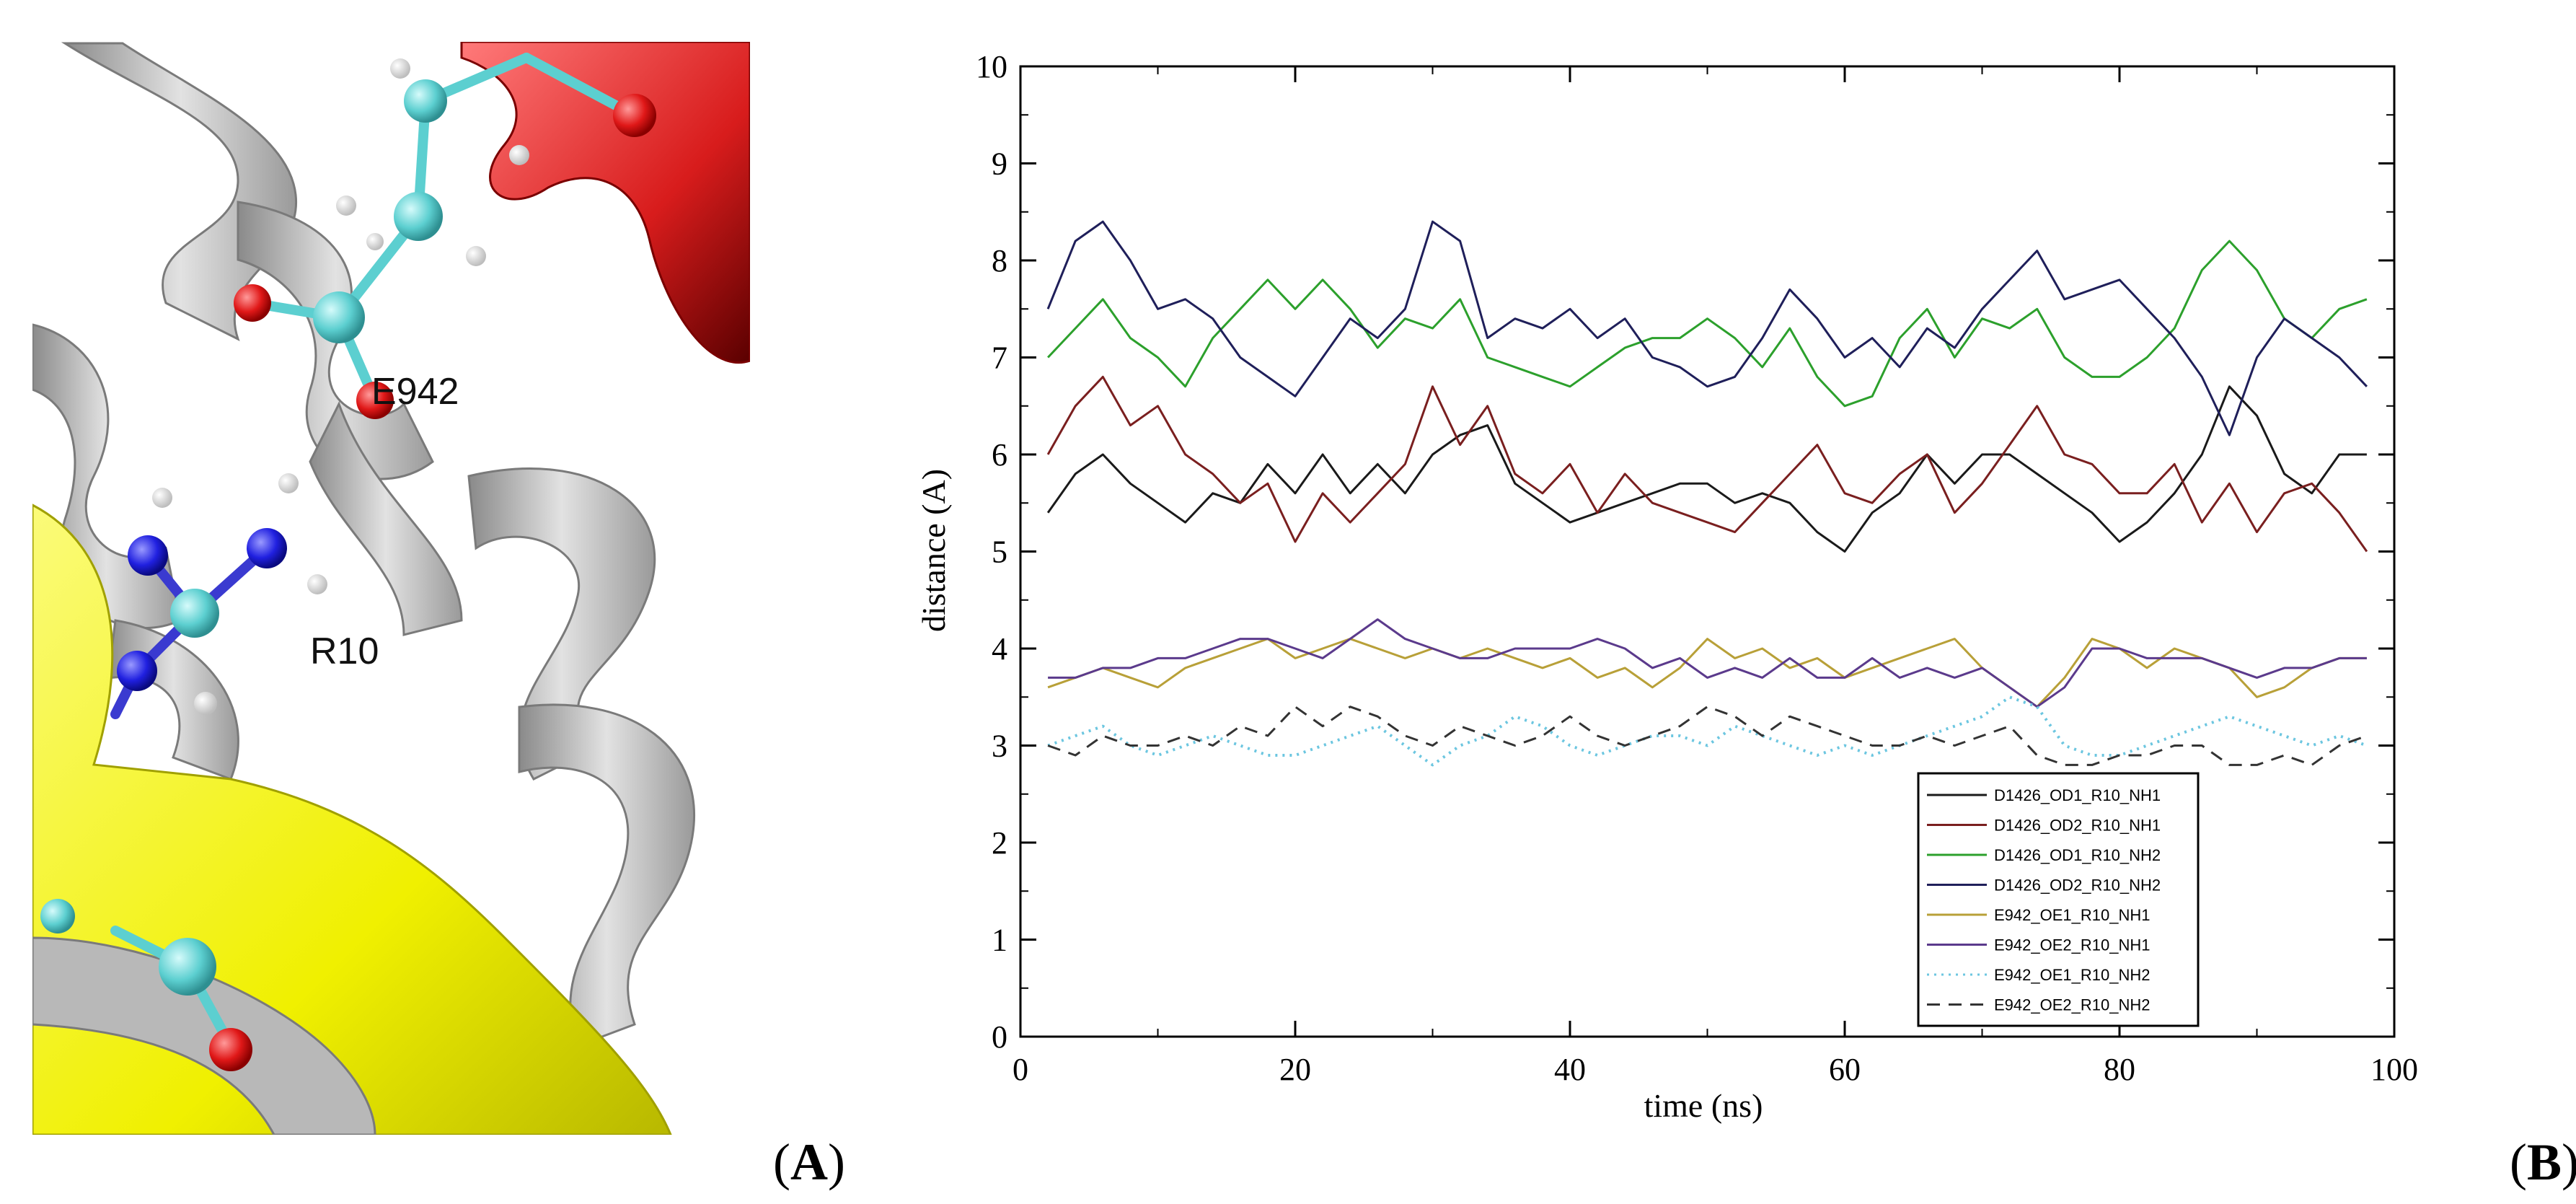 The height and width of the screenshot is (1204, 2576). I want to click on e942-atoms, so click(445, 238).